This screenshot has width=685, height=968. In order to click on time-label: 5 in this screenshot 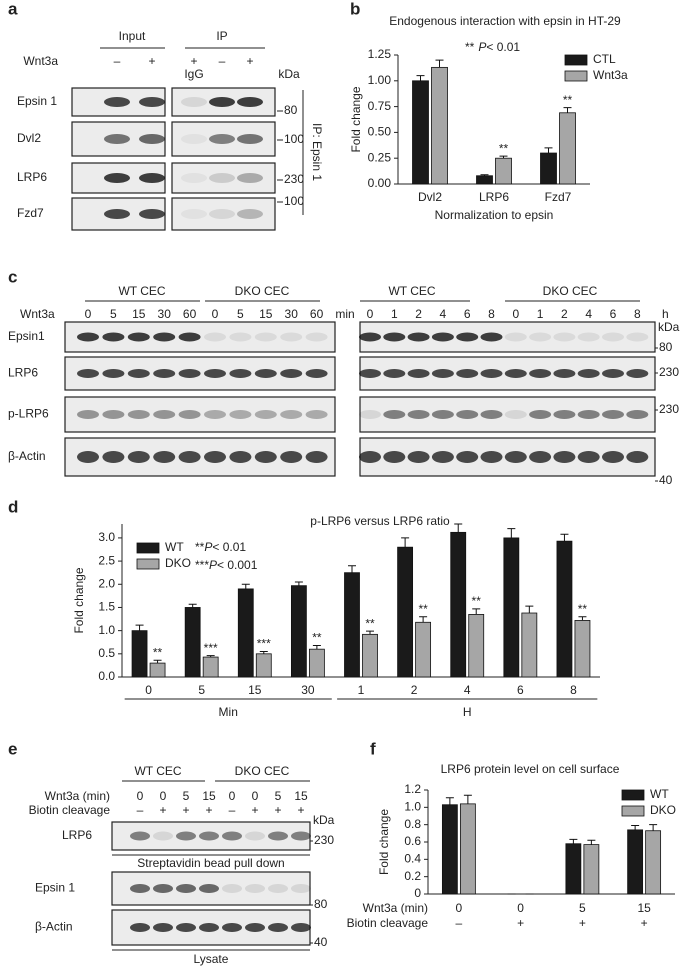, I will do `click(240, 314)`.